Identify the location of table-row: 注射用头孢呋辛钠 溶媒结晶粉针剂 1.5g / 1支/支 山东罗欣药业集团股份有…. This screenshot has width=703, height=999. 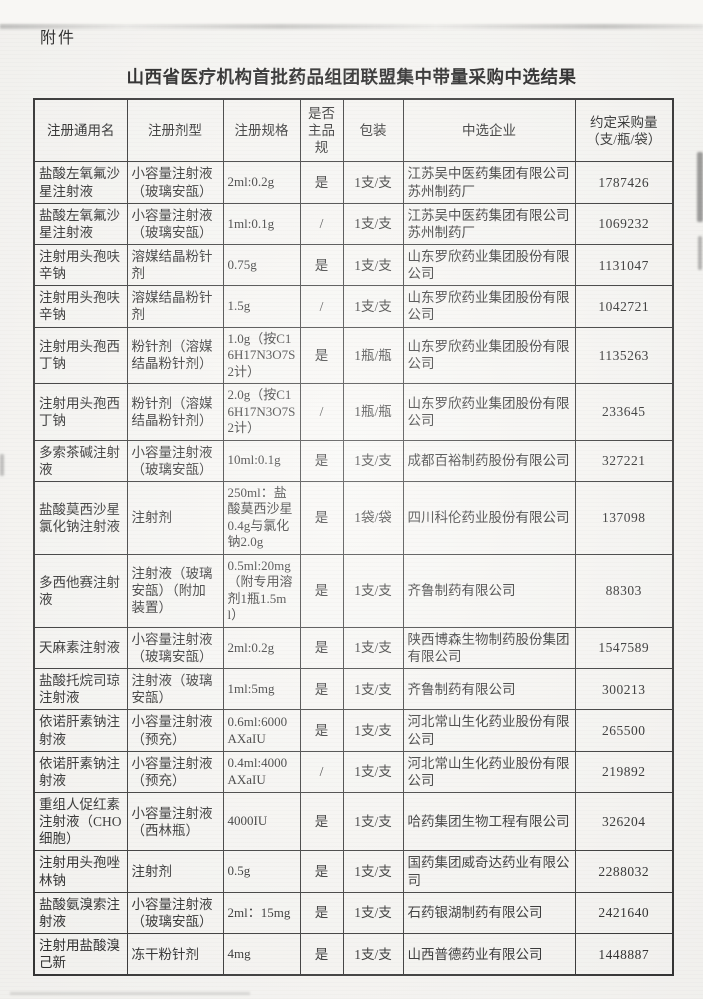
(353, 306).